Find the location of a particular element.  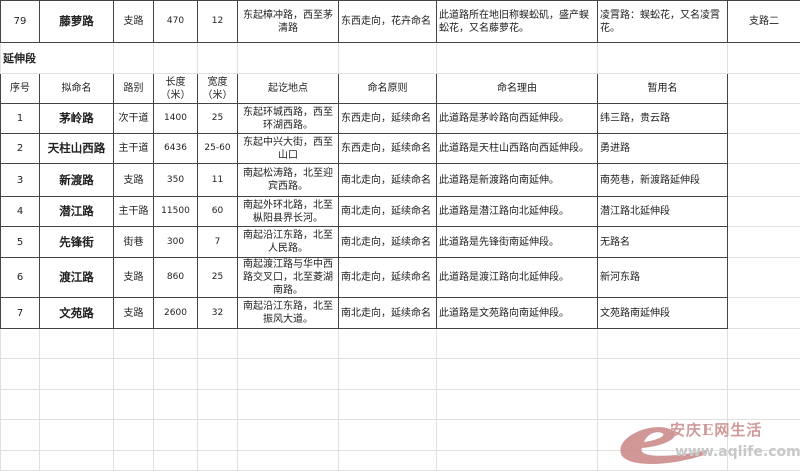

cell-principle: 东西走向，花卉命名 is located at coordinates (388, 22).